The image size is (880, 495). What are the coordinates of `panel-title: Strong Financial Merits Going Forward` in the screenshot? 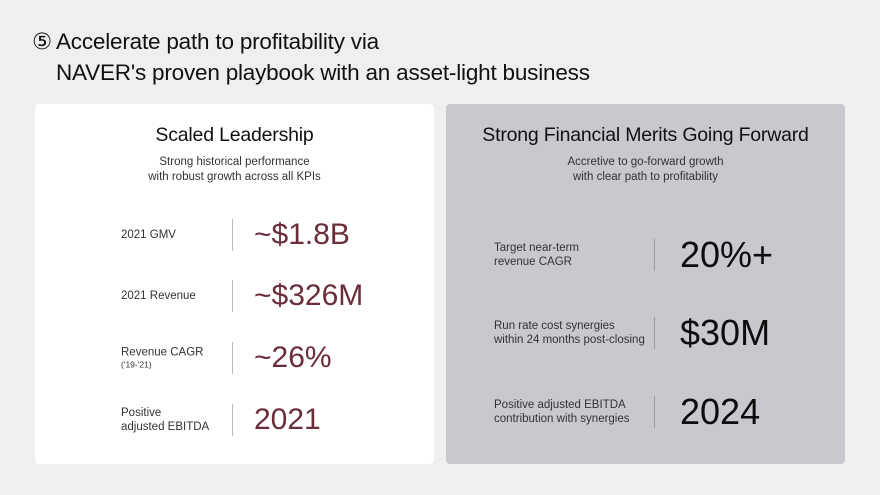 It's located at (645, 135).